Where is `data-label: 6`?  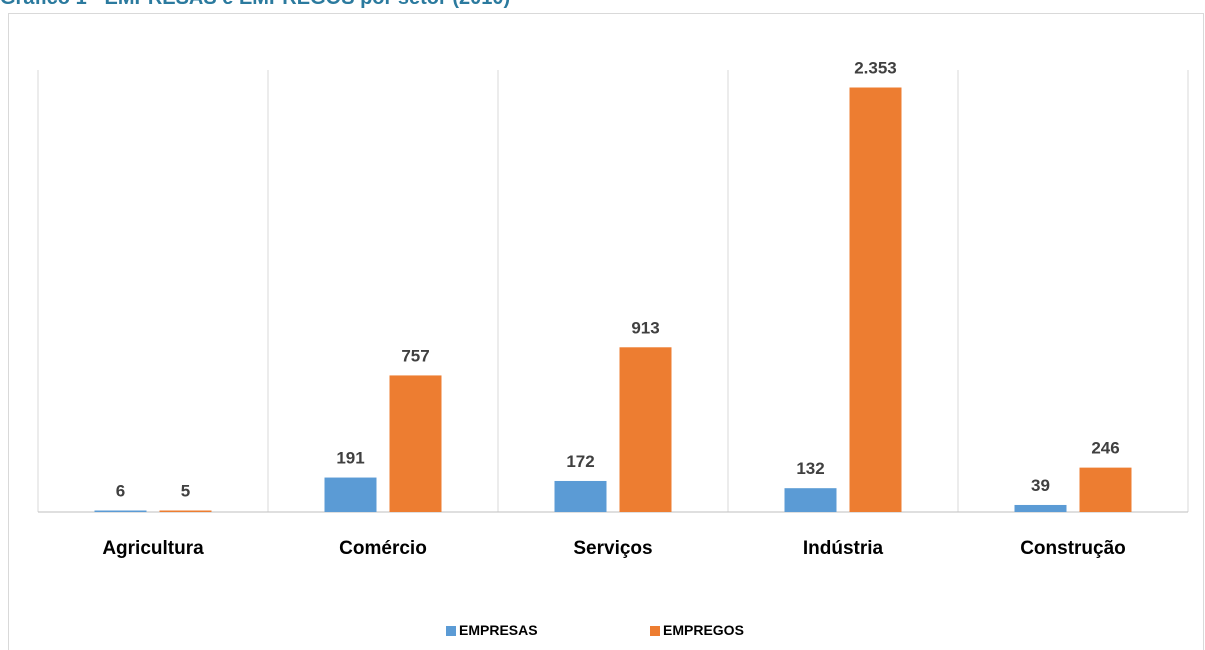 data-label: 6 is located at coordinates (120, 491).